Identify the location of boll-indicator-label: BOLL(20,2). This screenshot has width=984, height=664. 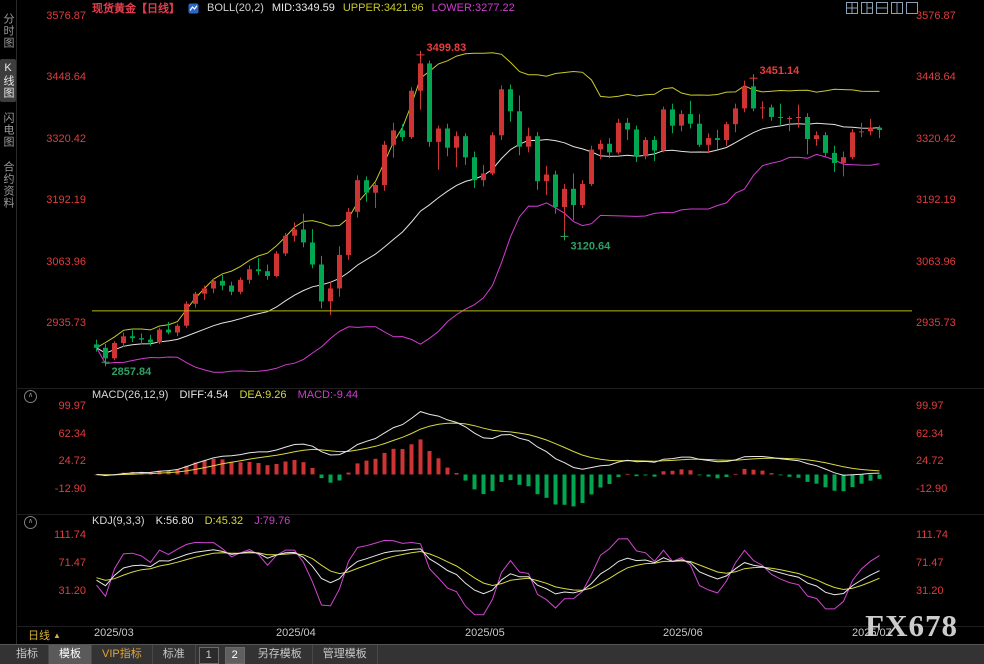
(235, 8).